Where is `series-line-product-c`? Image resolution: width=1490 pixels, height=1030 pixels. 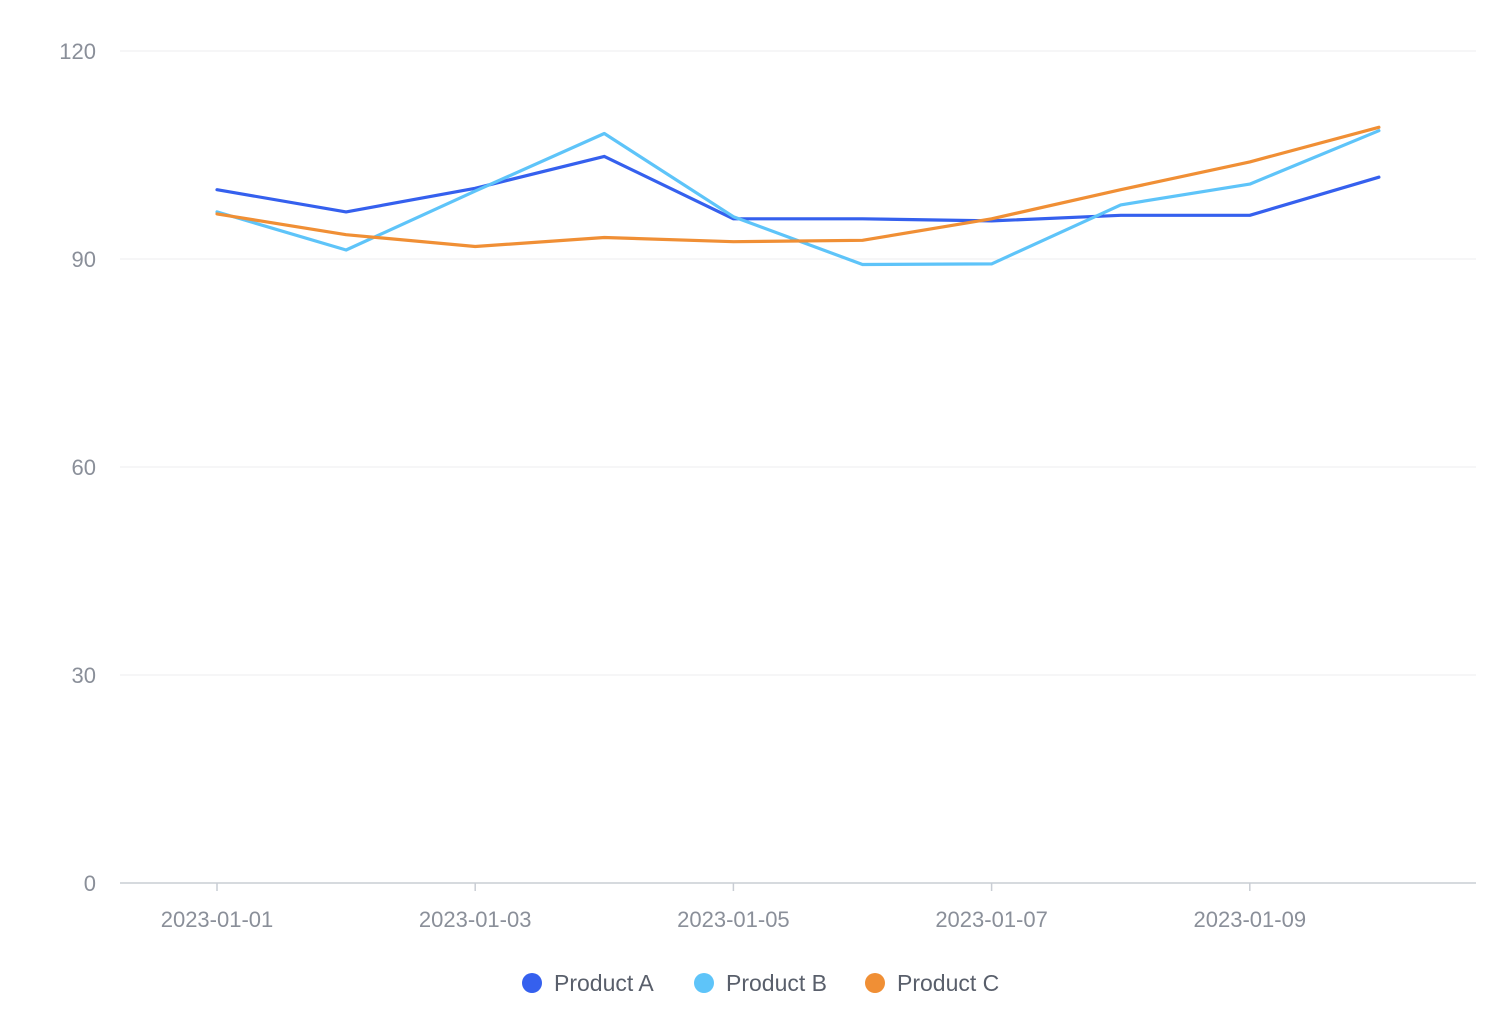 series-line-product-c is located at coordinates (798, 187).